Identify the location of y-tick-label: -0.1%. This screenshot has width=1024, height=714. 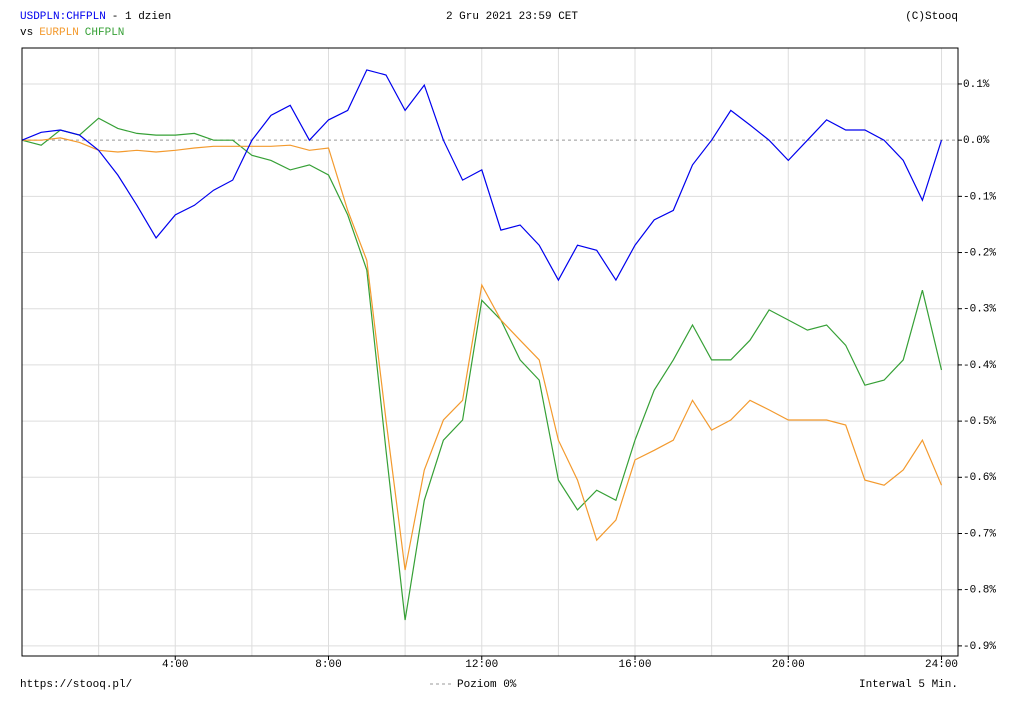
(979, 197).